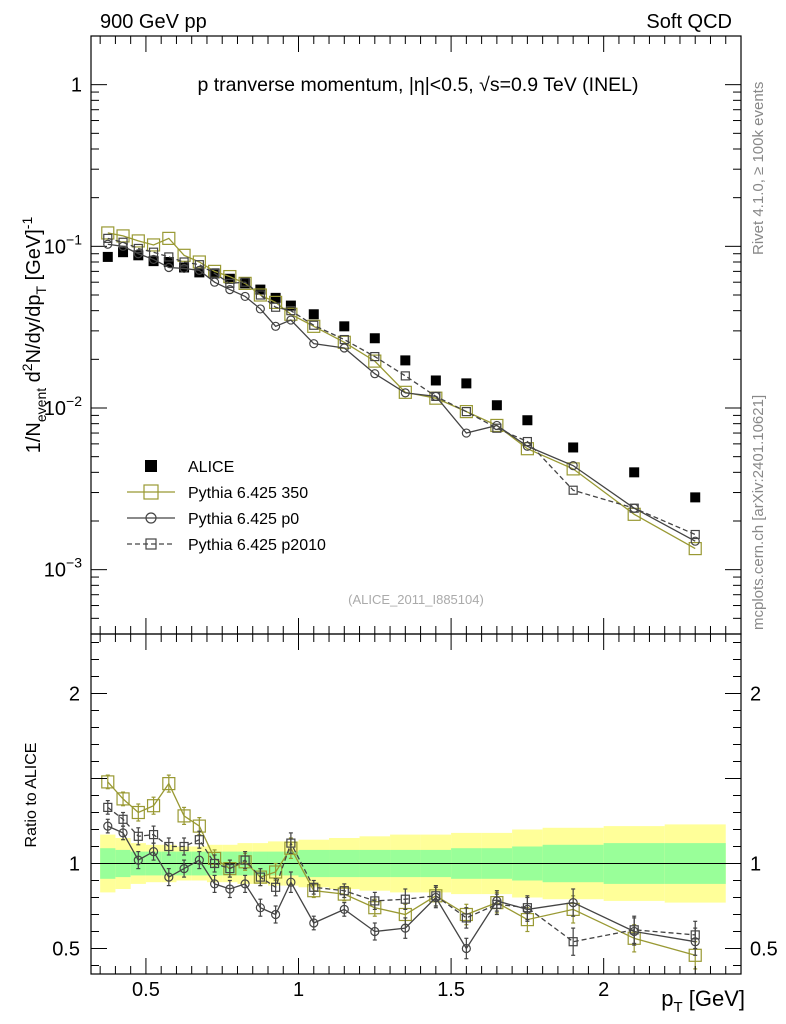 Image resolution: width=786 pixels, height=1024 pixels. I want to click on ratio-y-axis-label: Ratio to ALICE, so click(31, 795).